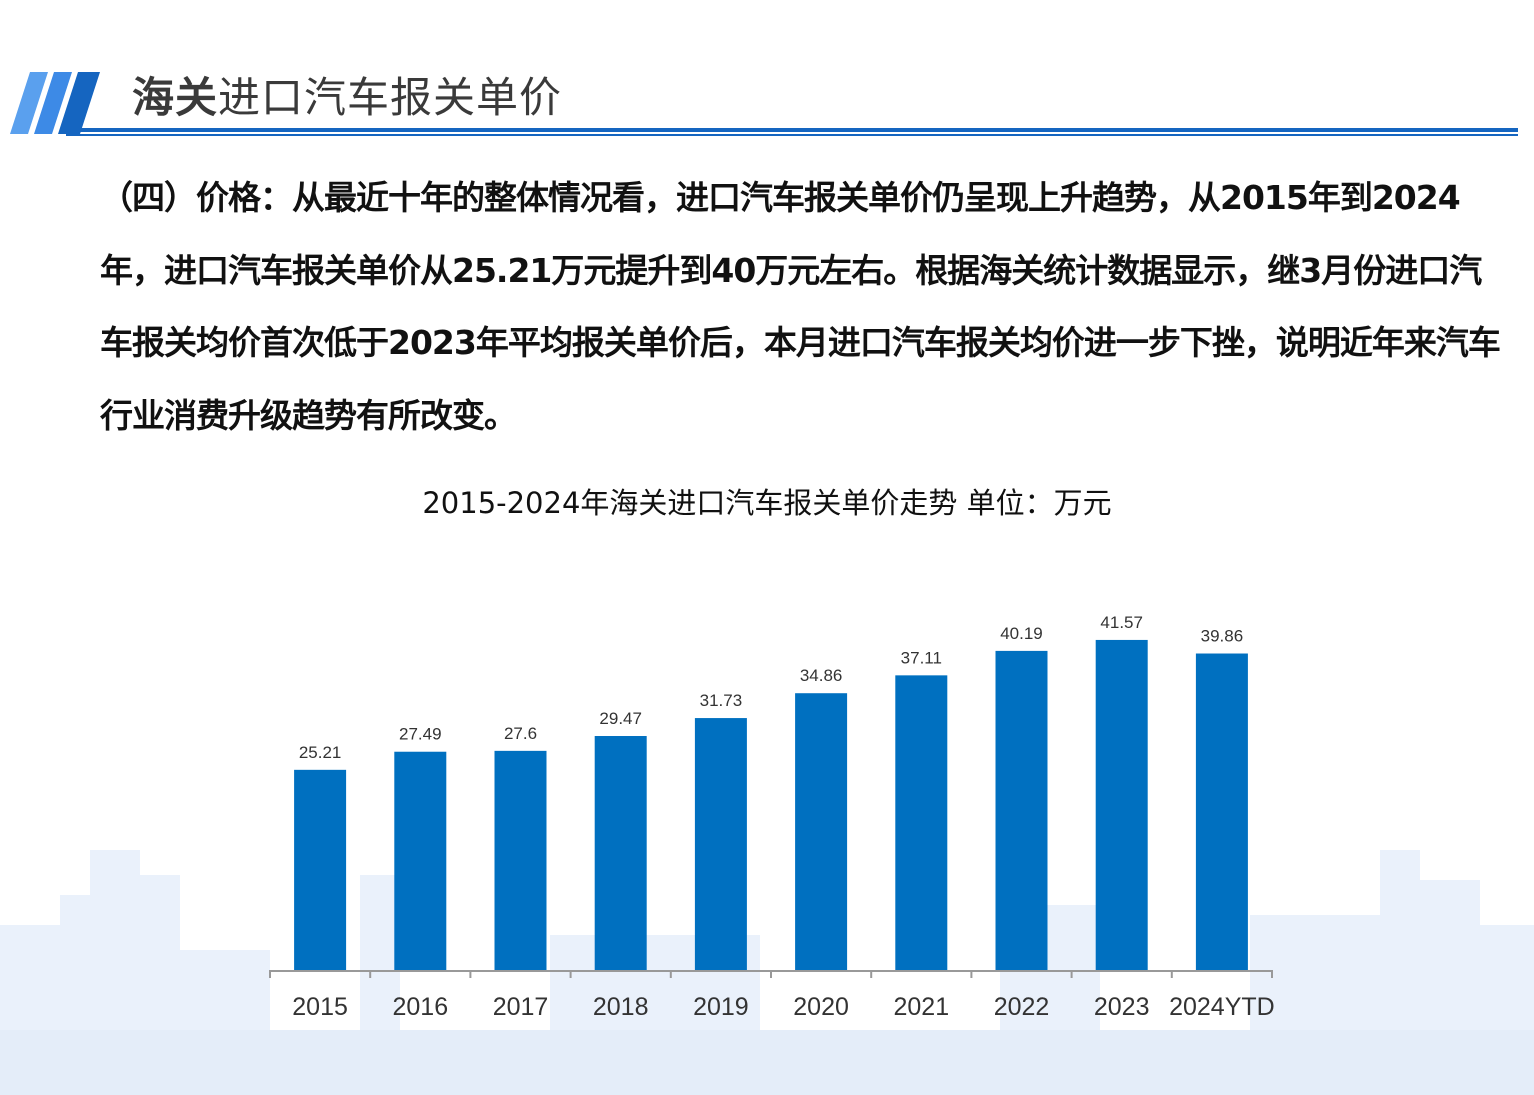  I want to click on x-tick-label: 2024YTD, so click(1222, 1007).